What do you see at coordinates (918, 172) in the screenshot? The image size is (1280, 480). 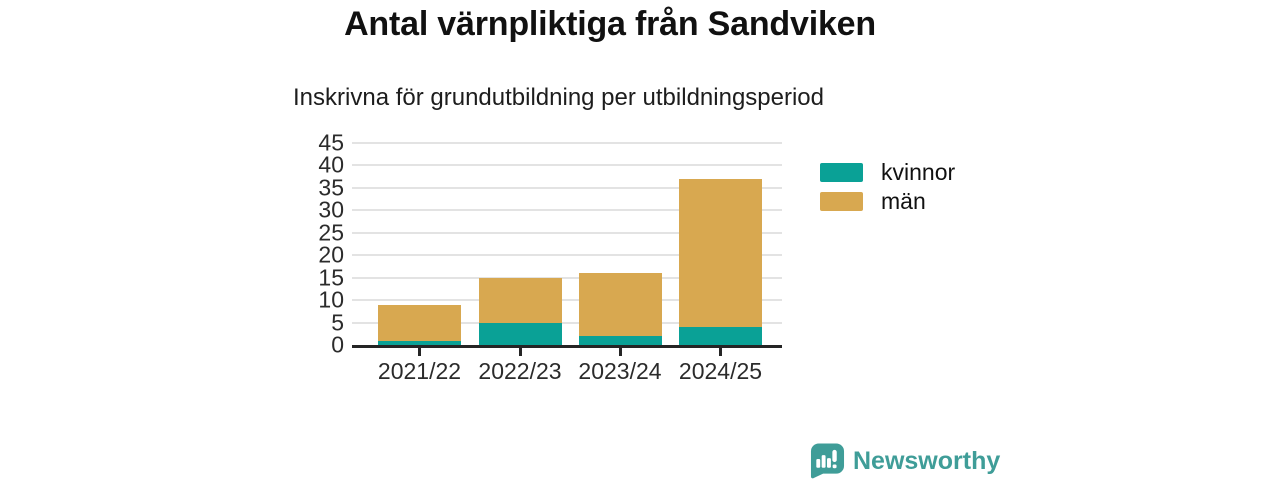 I see `legend-label: kvinnor` at bounding box center [918, 172].